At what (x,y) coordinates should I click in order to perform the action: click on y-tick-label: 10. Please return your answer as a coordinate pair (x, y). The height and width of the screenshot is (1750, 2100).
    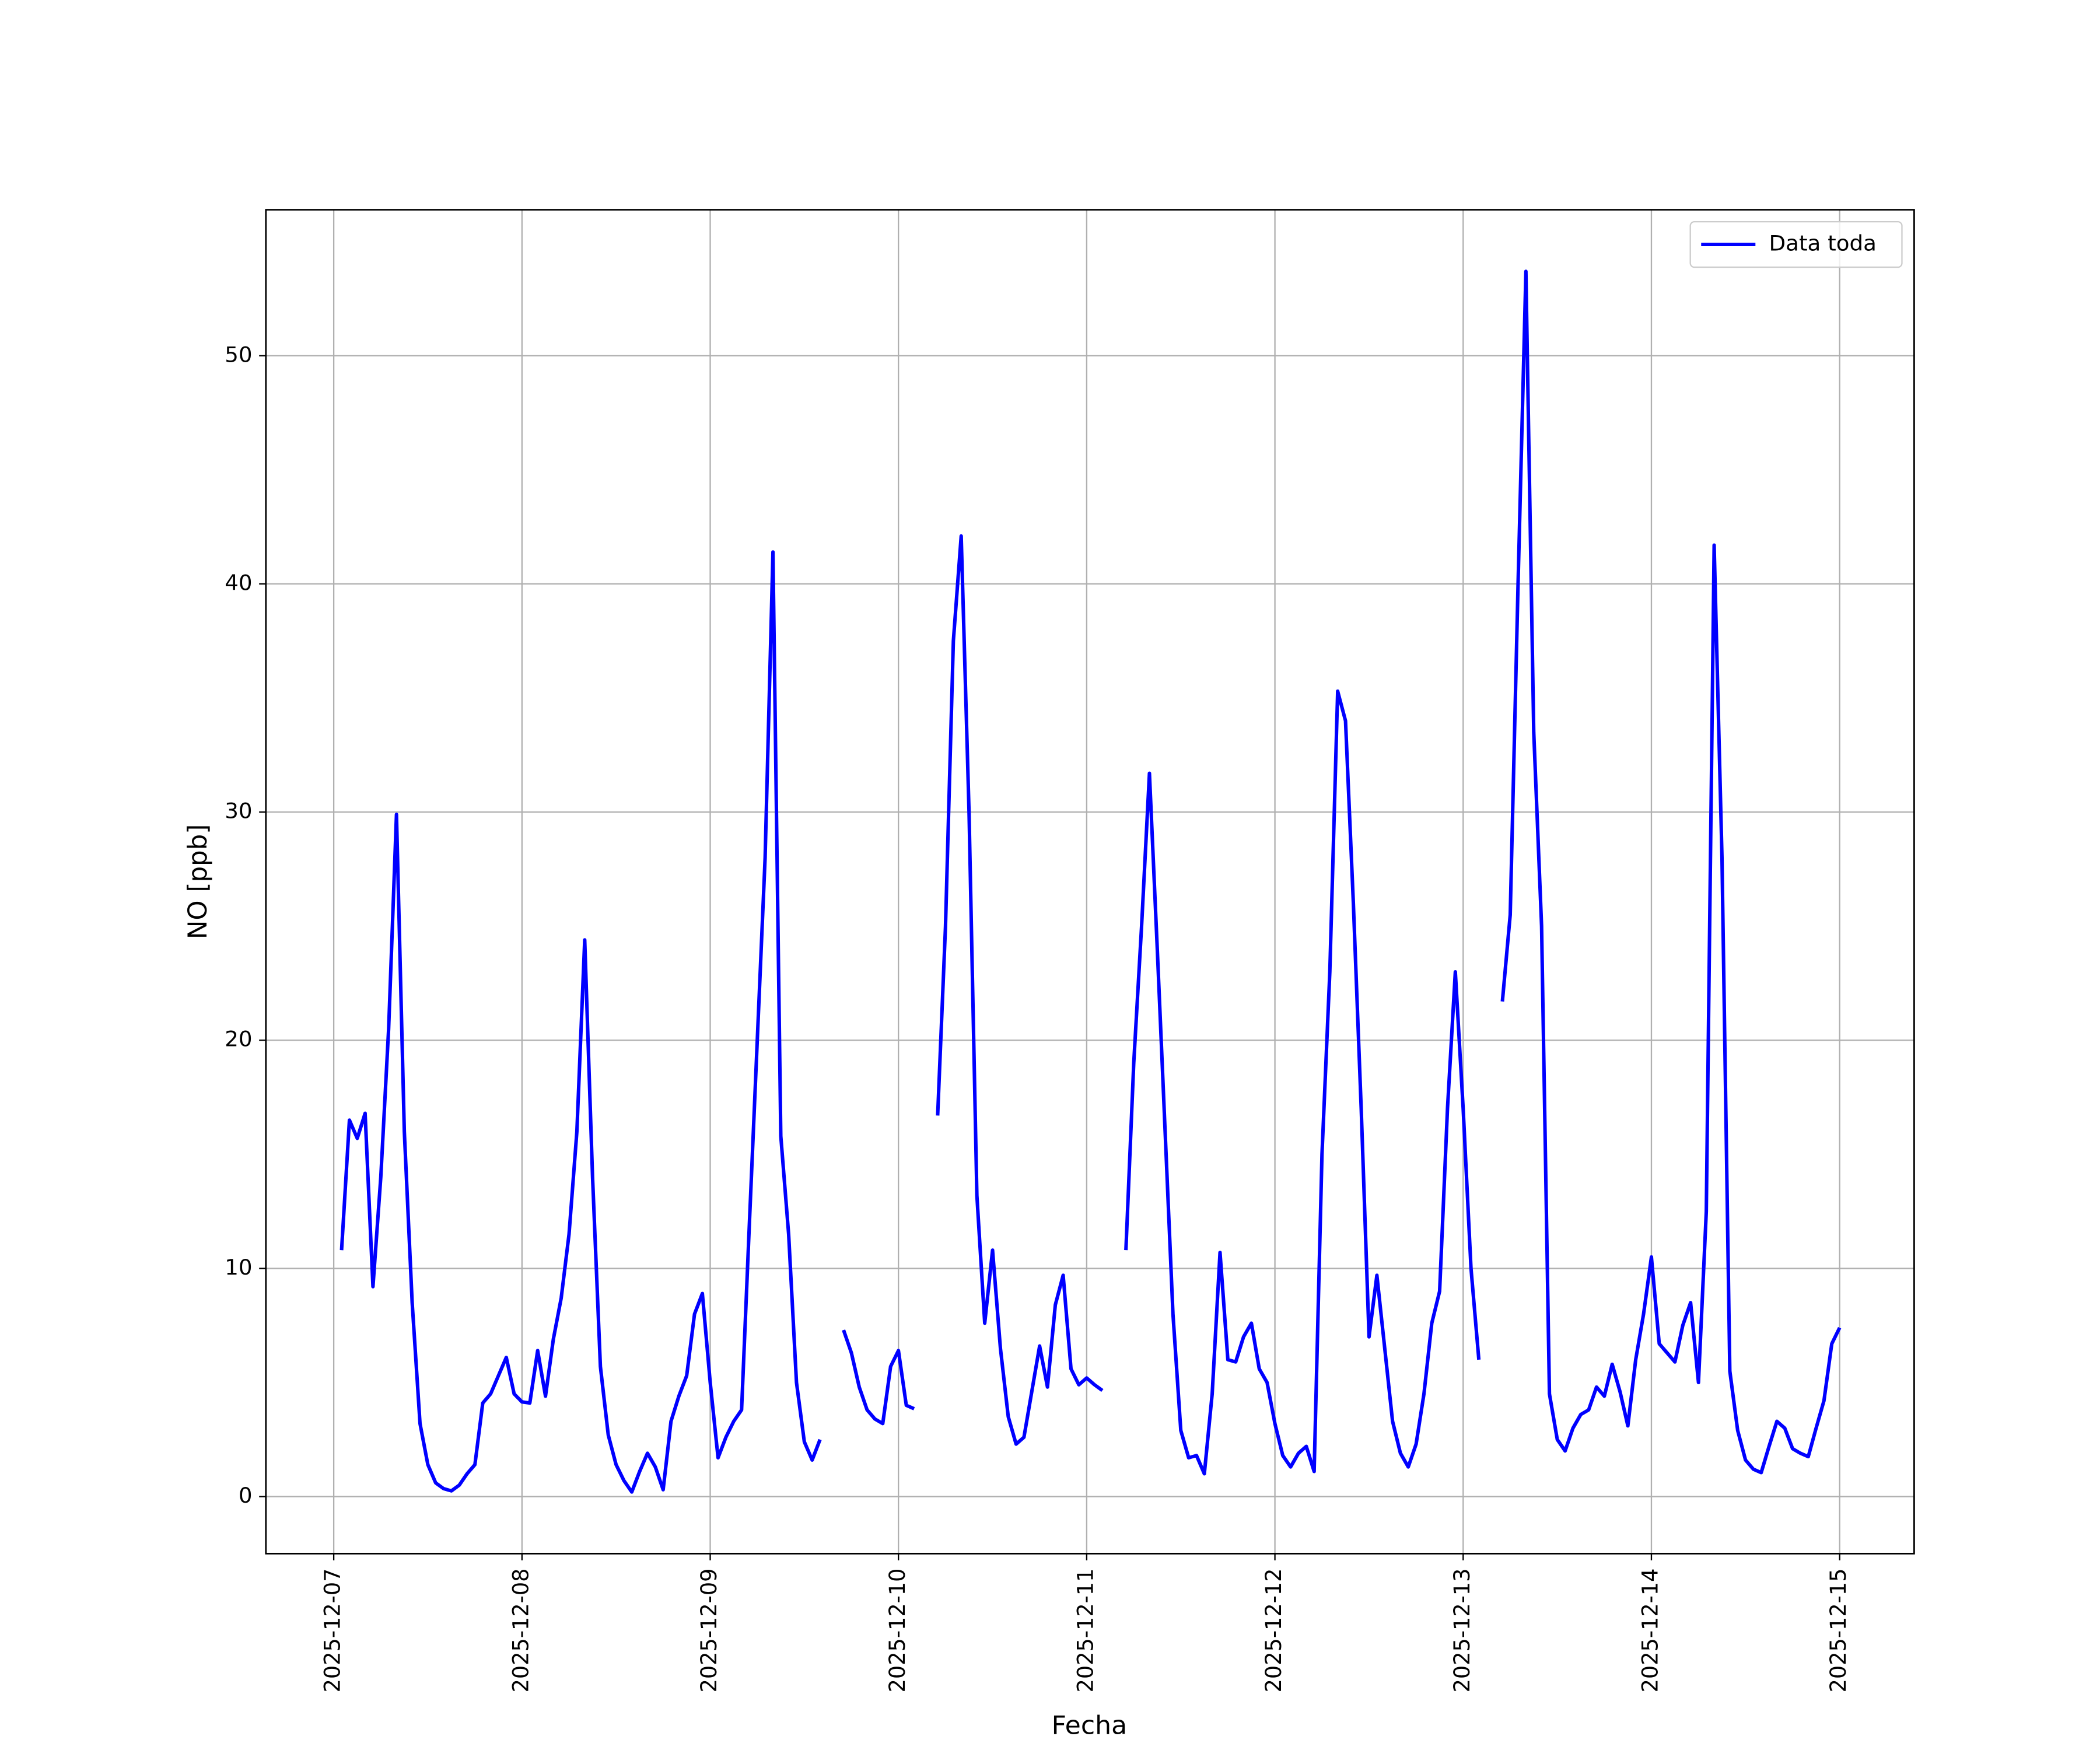
    Looking at the image, I should click on (238, 1267).